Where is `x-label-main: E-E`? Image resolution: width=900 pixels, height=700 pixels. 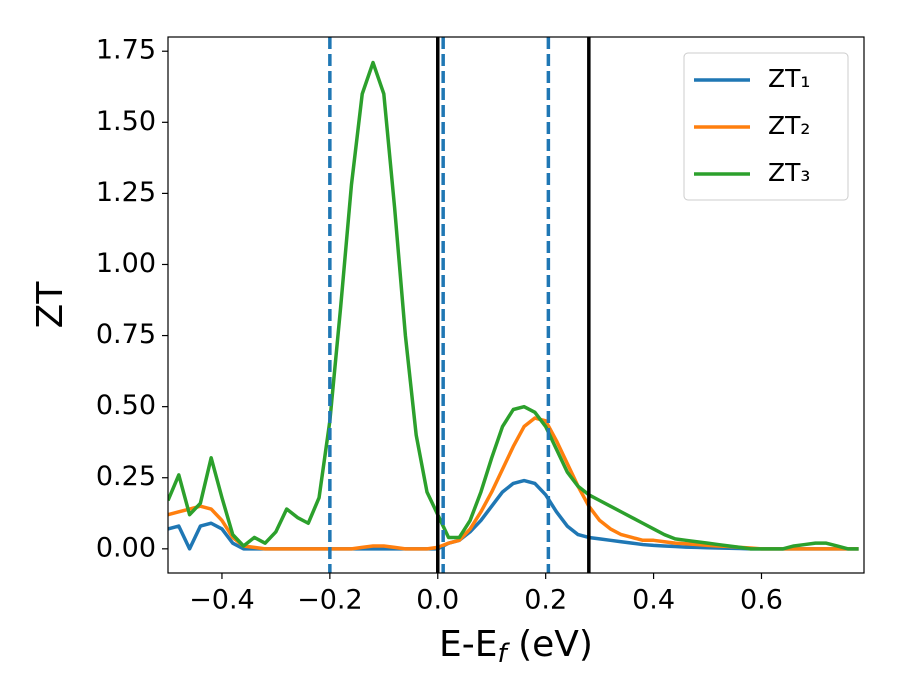
x-label-main: E-E is located at coordinates (468, 644).